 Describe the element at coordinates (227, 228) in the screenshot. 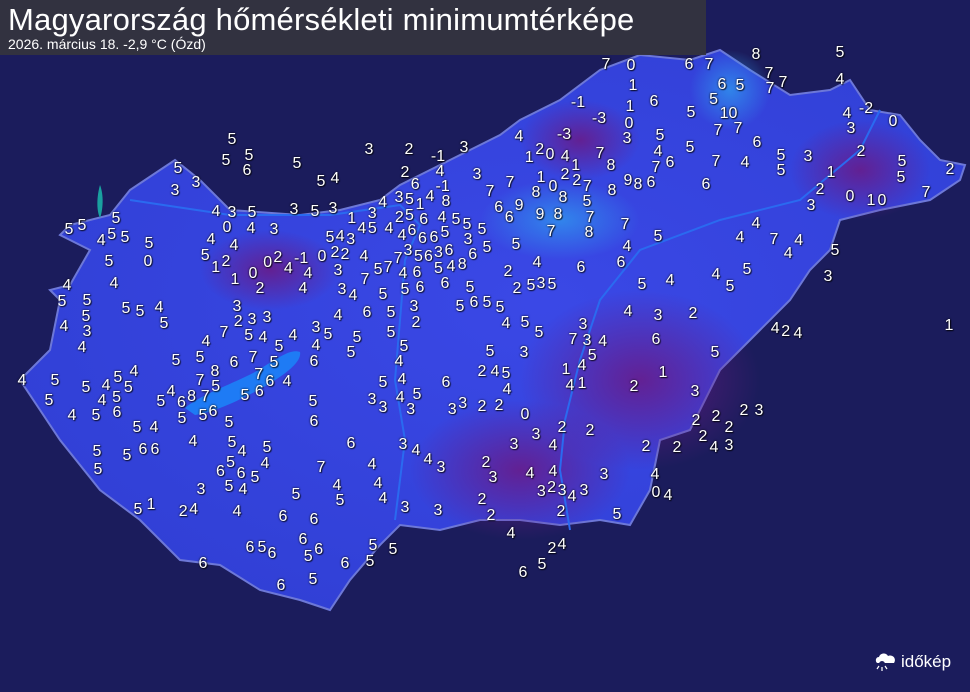

I see `temperature-label: 0` at that location.